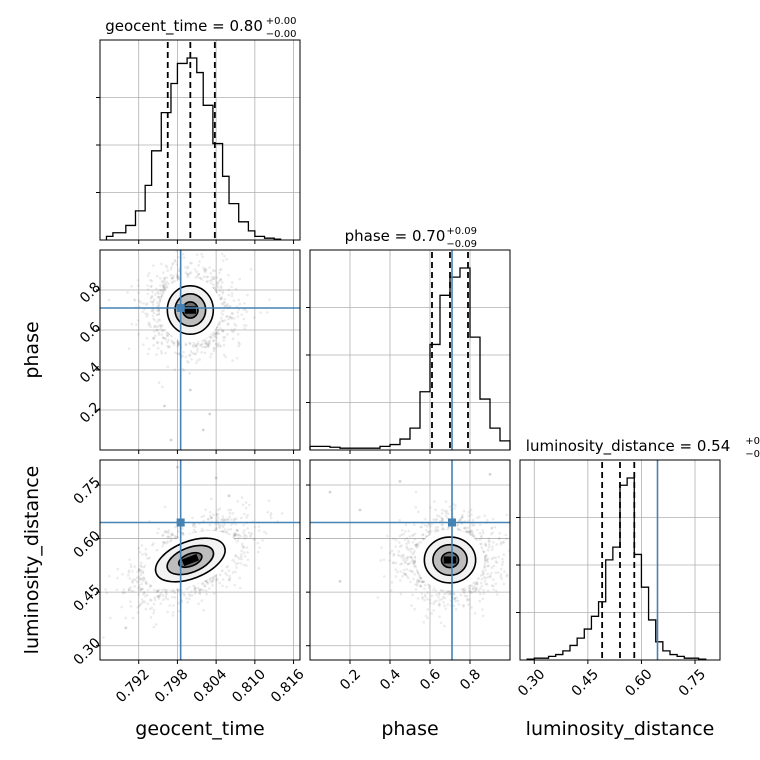  What do you see at coordinates (190, 560) in the screenshot?
I see `density-core` at bounding box center [190, 560].